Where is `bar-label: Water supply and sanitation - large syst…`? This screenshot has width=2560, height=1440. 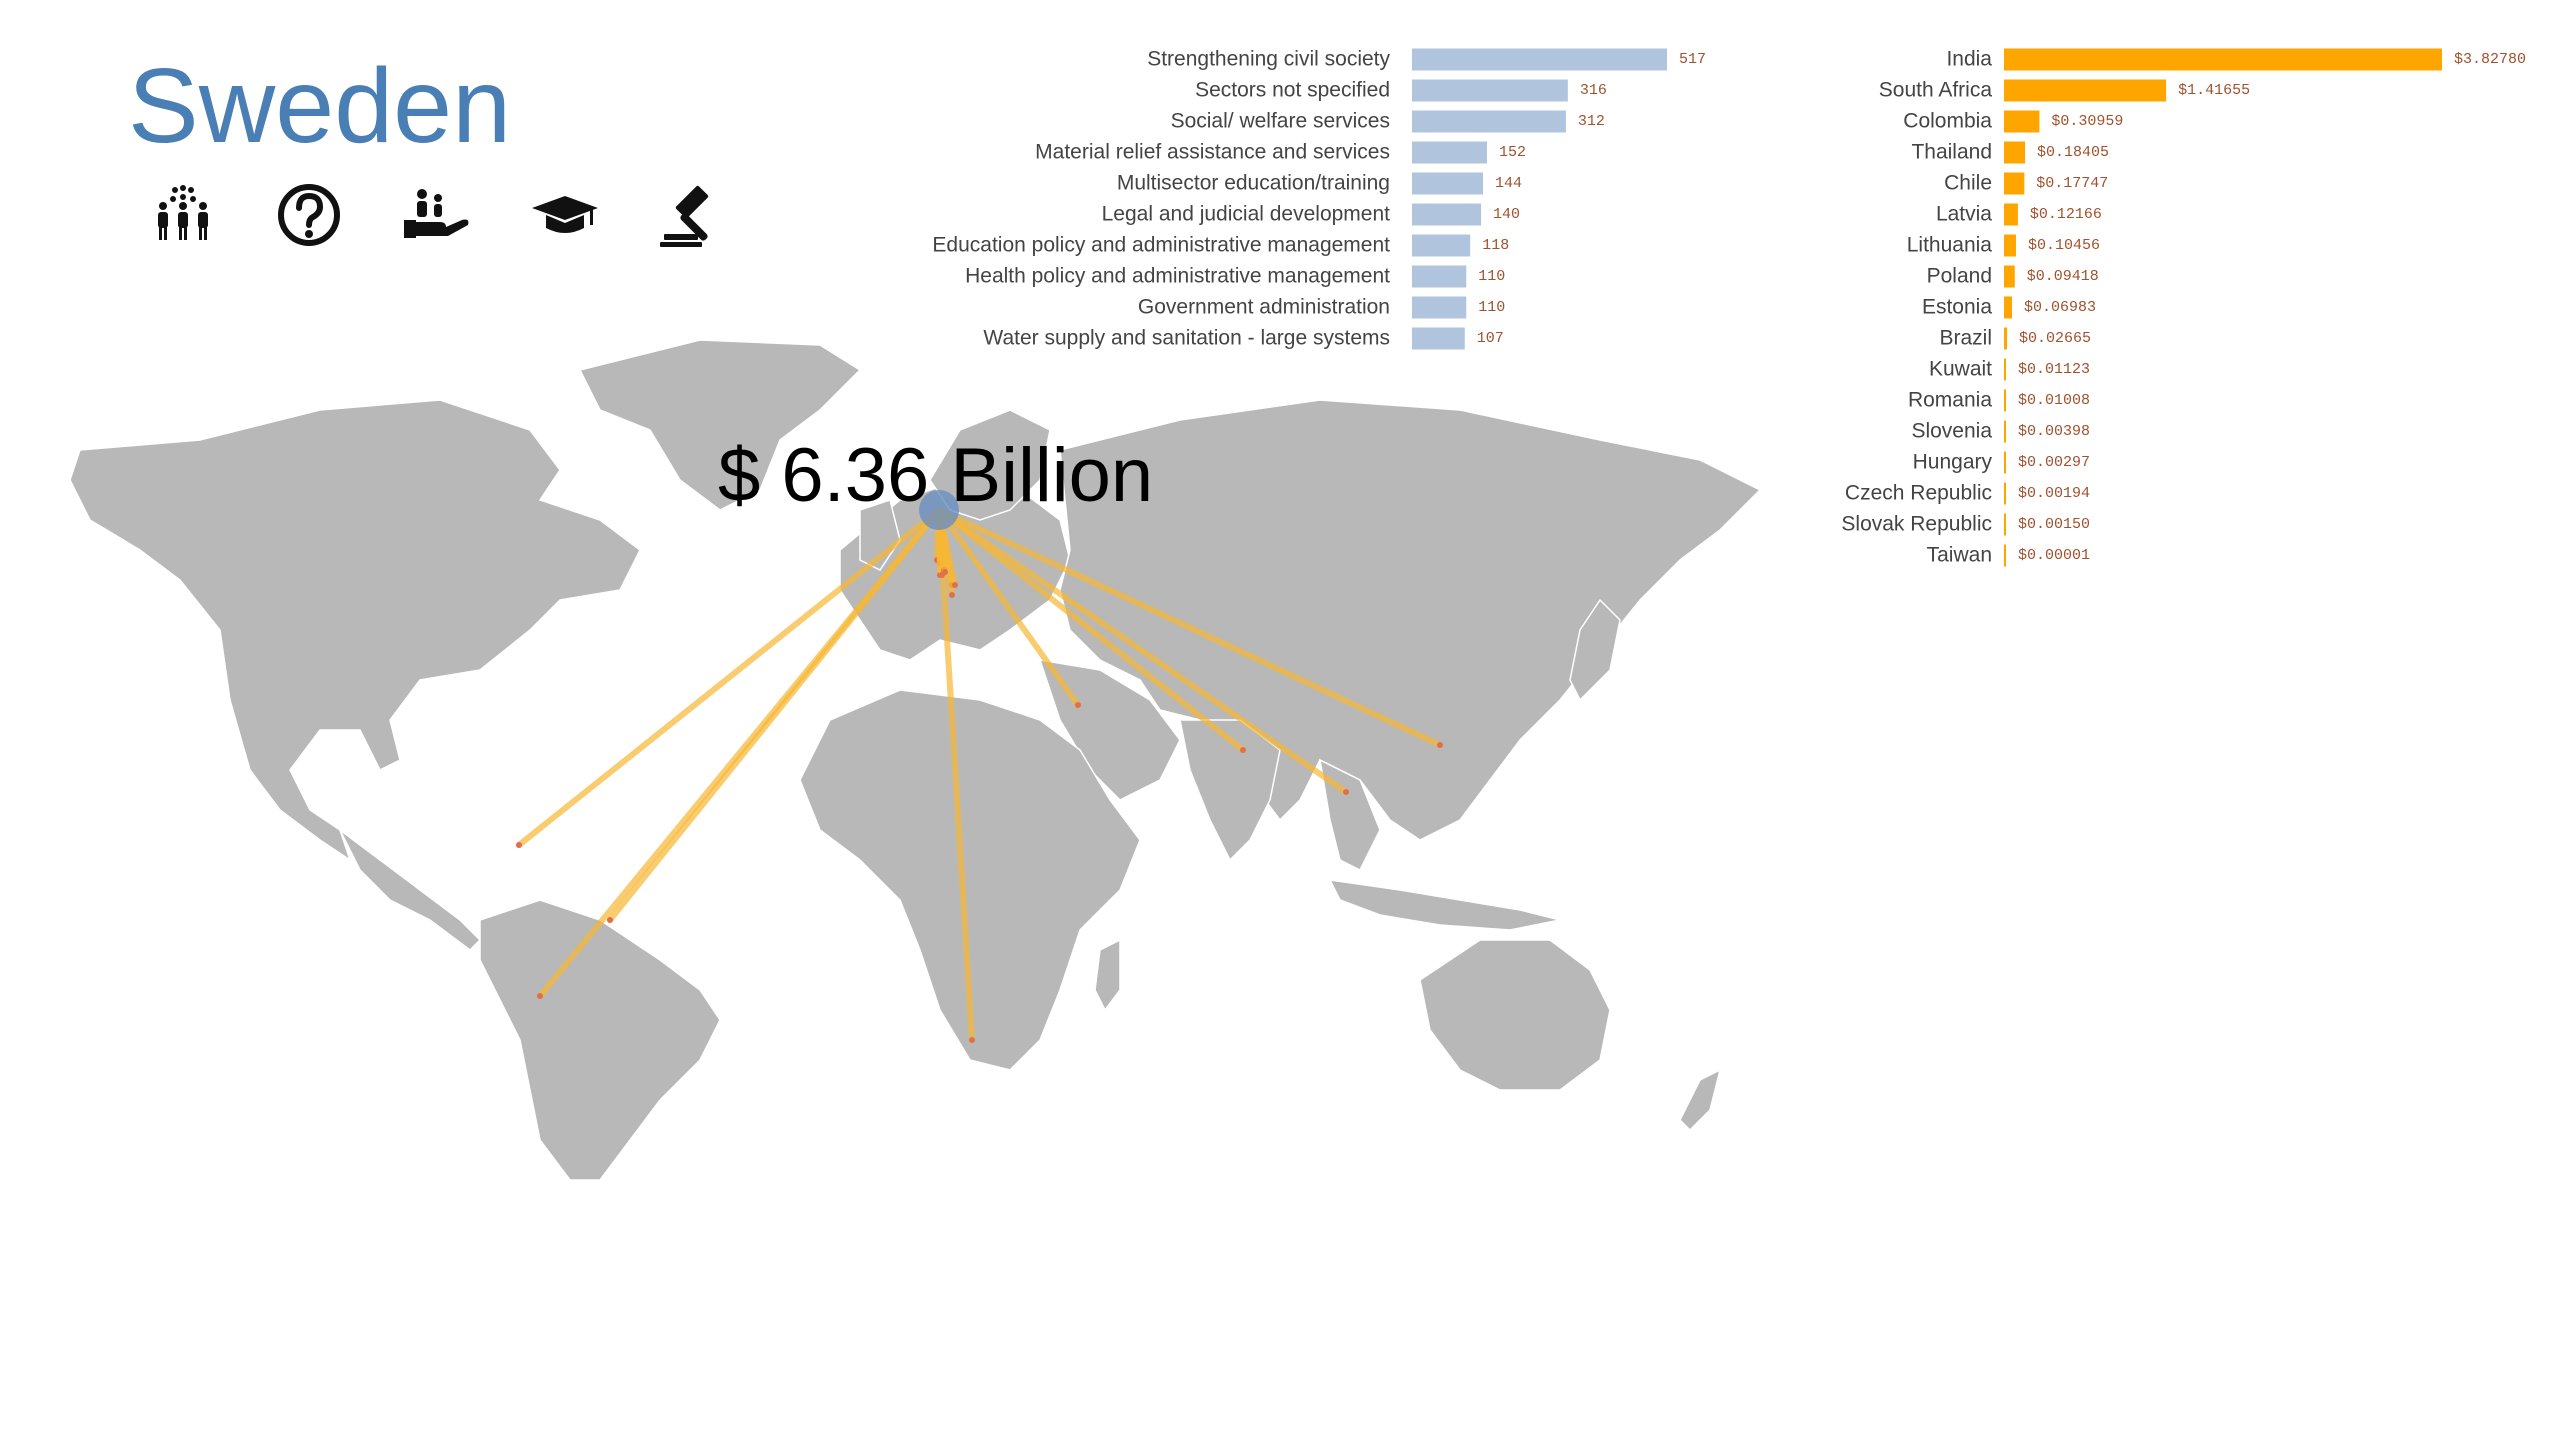 bar-label: Water supply and sanitation - large syst… is located at coordinates (1186, 338).